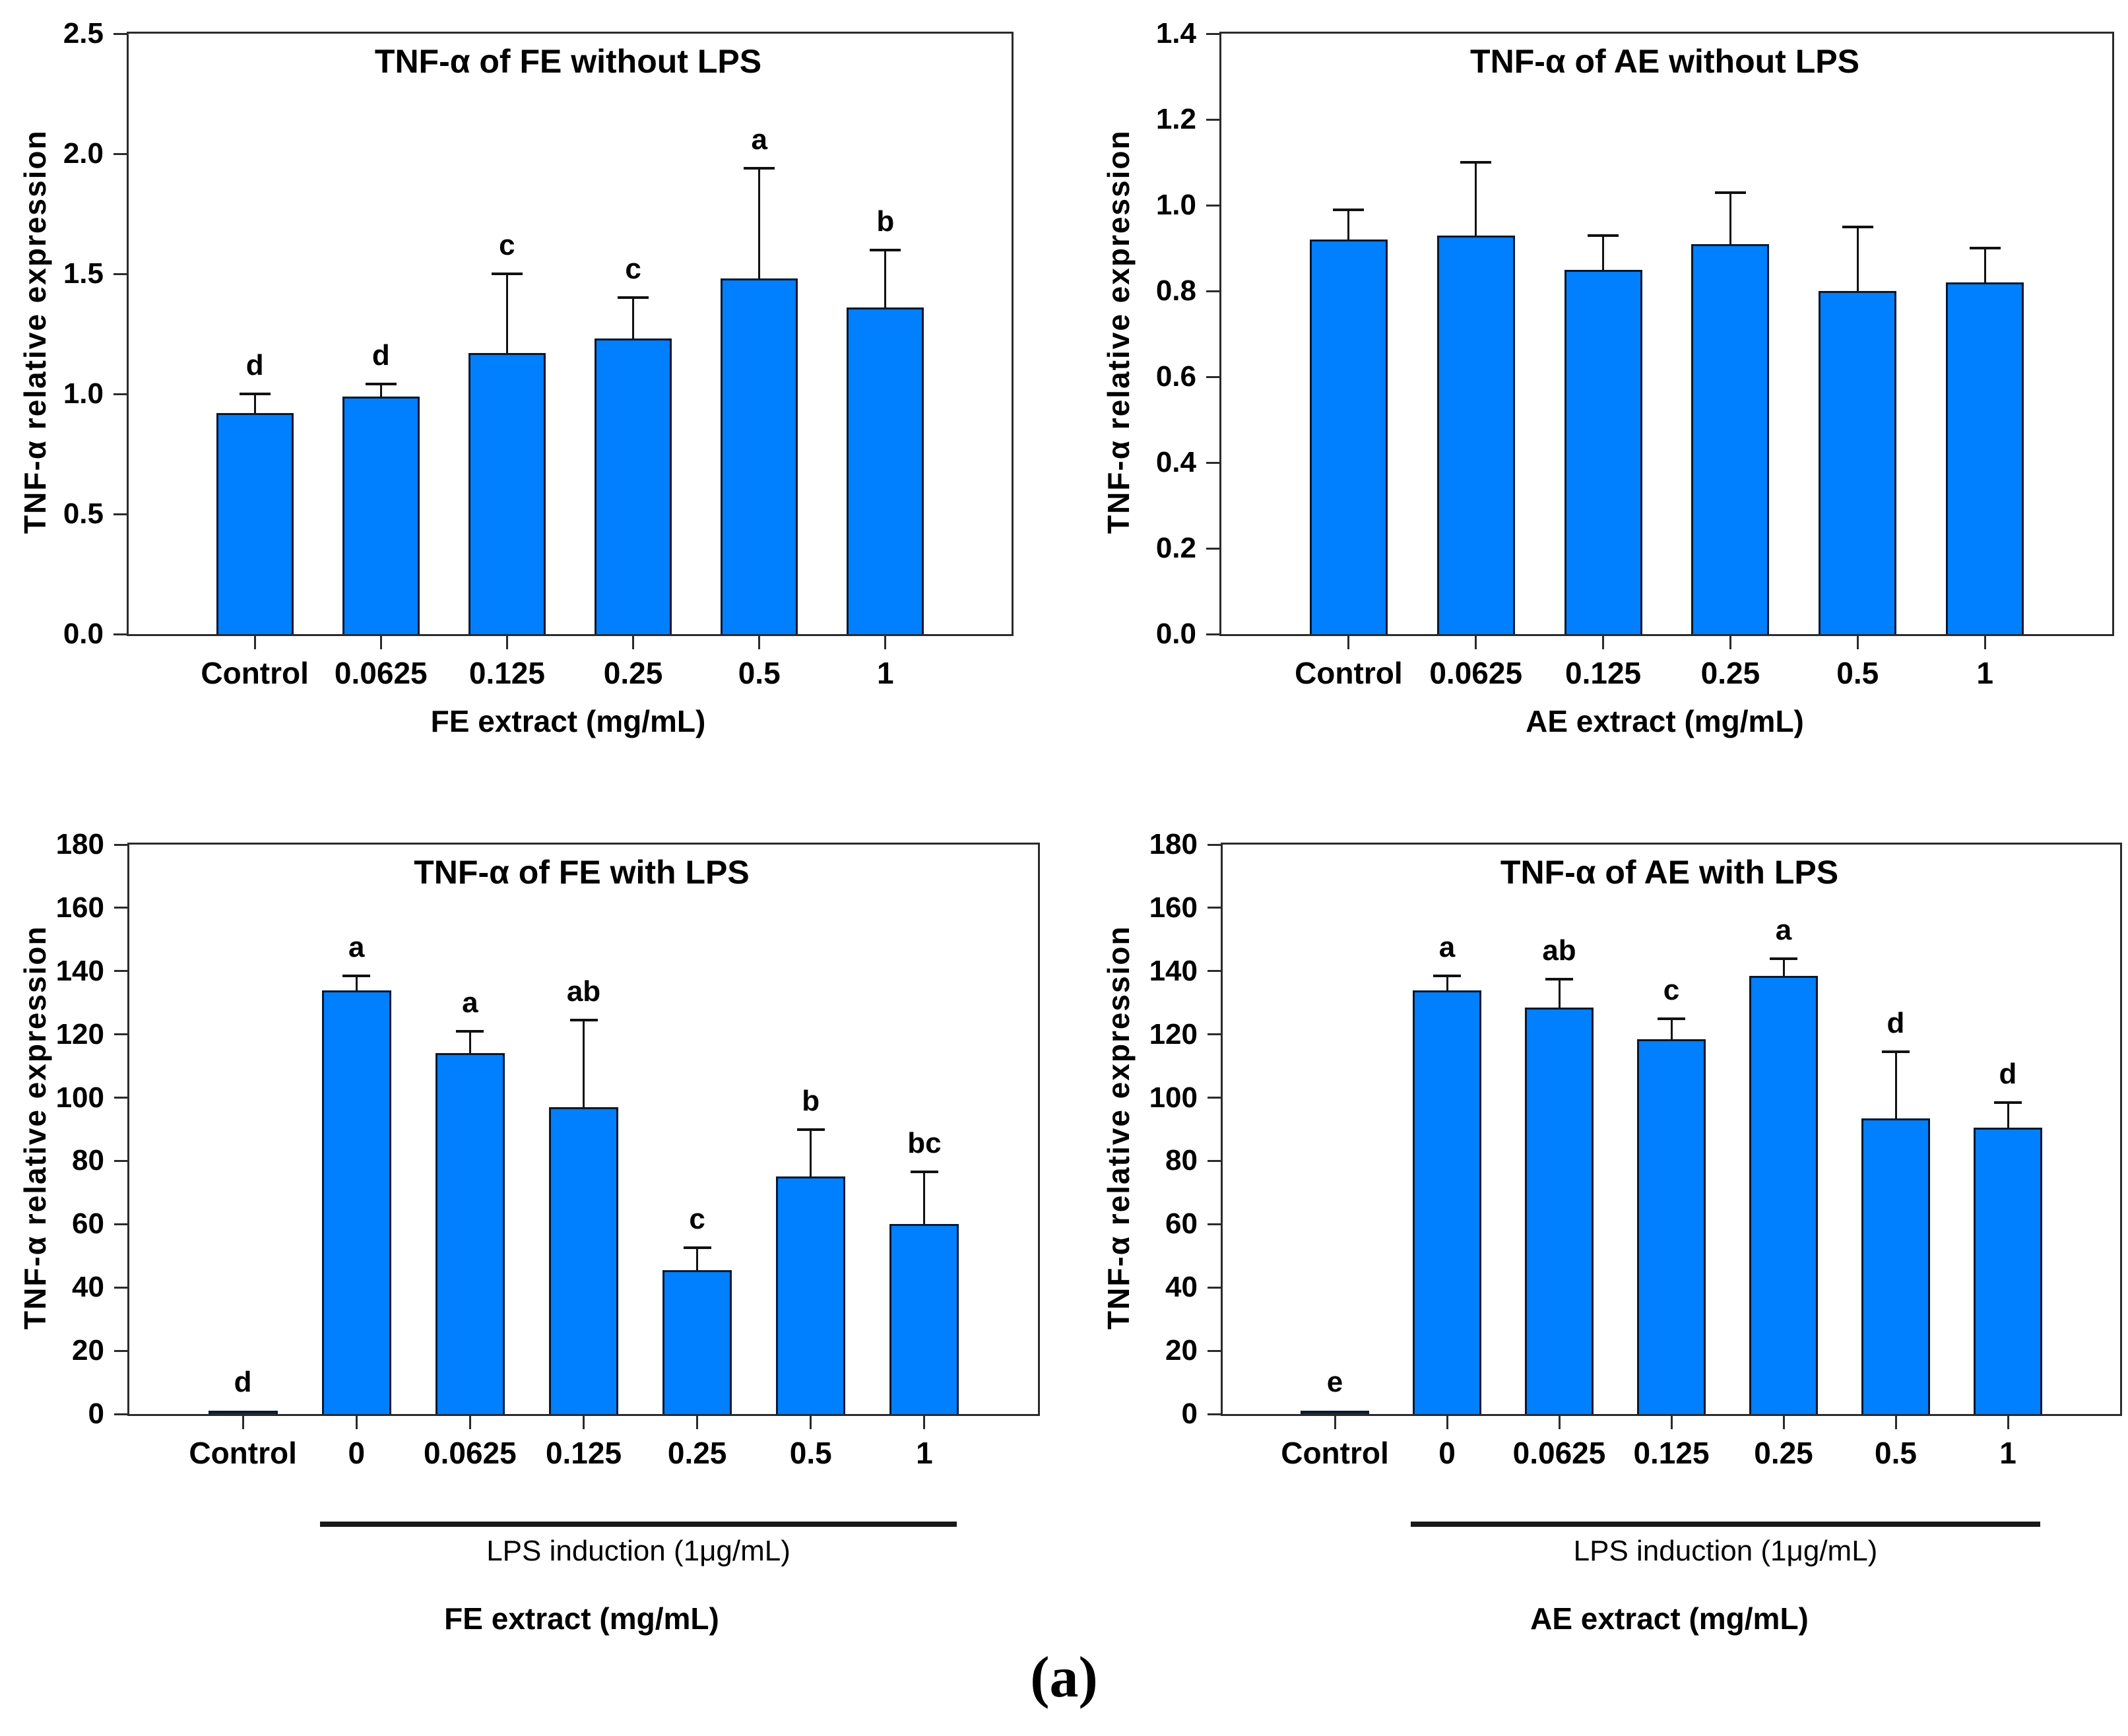  I want to click on y-axis-tick-label: 1.4, so click(1175, 33).